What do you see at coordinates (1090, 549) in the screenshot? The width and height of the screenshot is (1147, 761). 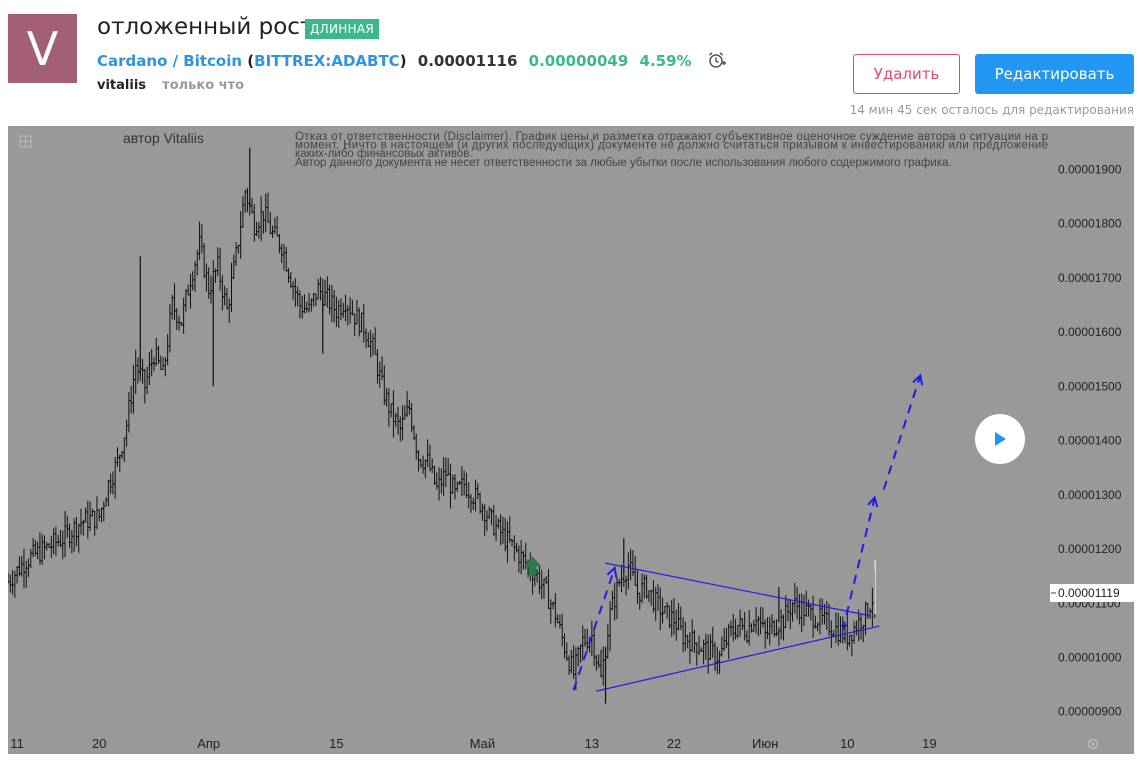 I see `y-axis-tick-label: 0.00001200` at bounding box center [1090, 549].